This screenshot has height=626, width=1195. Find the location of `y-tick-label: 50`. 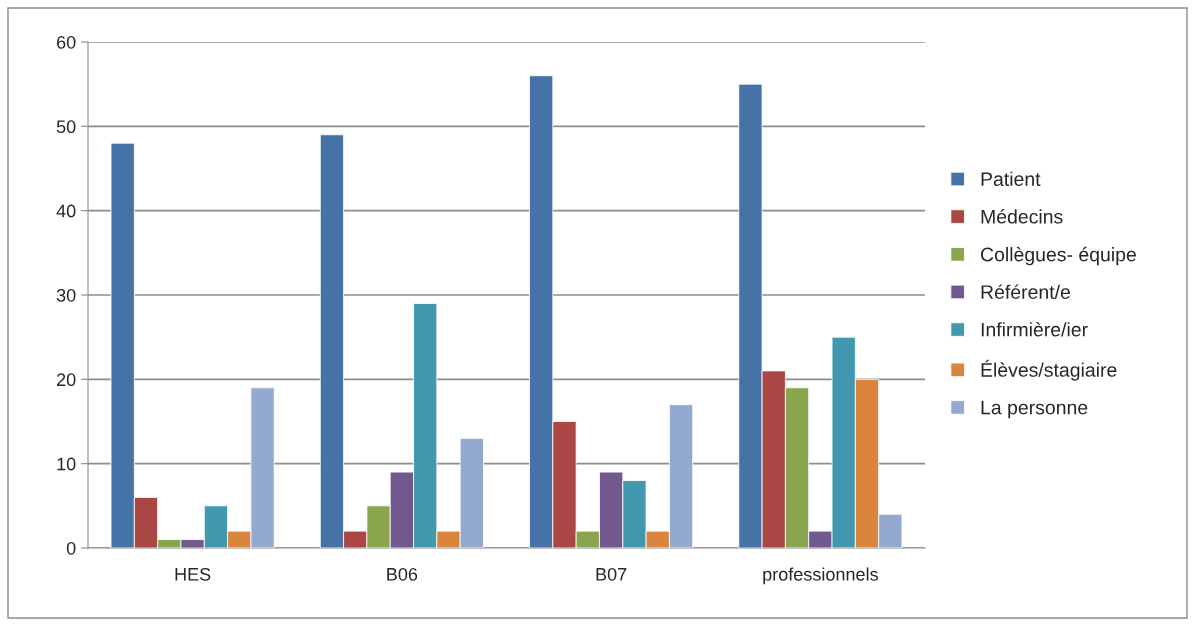

y-tick-label: 50 is located at coordinates (66, 127).